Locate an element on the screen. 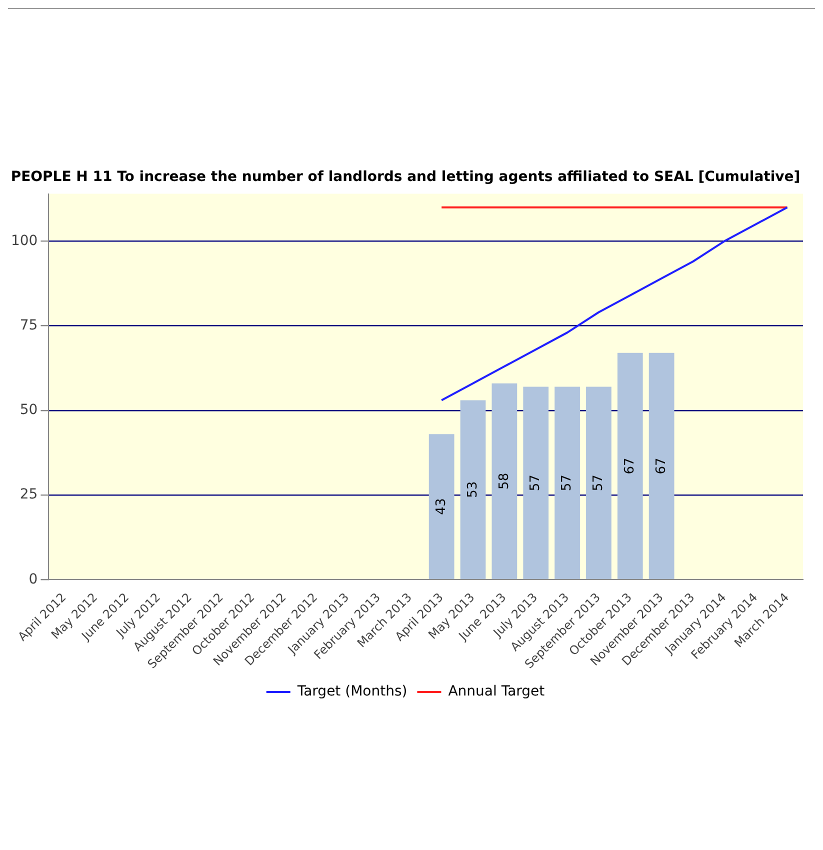 Image resolution: width=823 pixels, height=850 pixels. y-tick-label: 75 is located at coordinates (29, 325).